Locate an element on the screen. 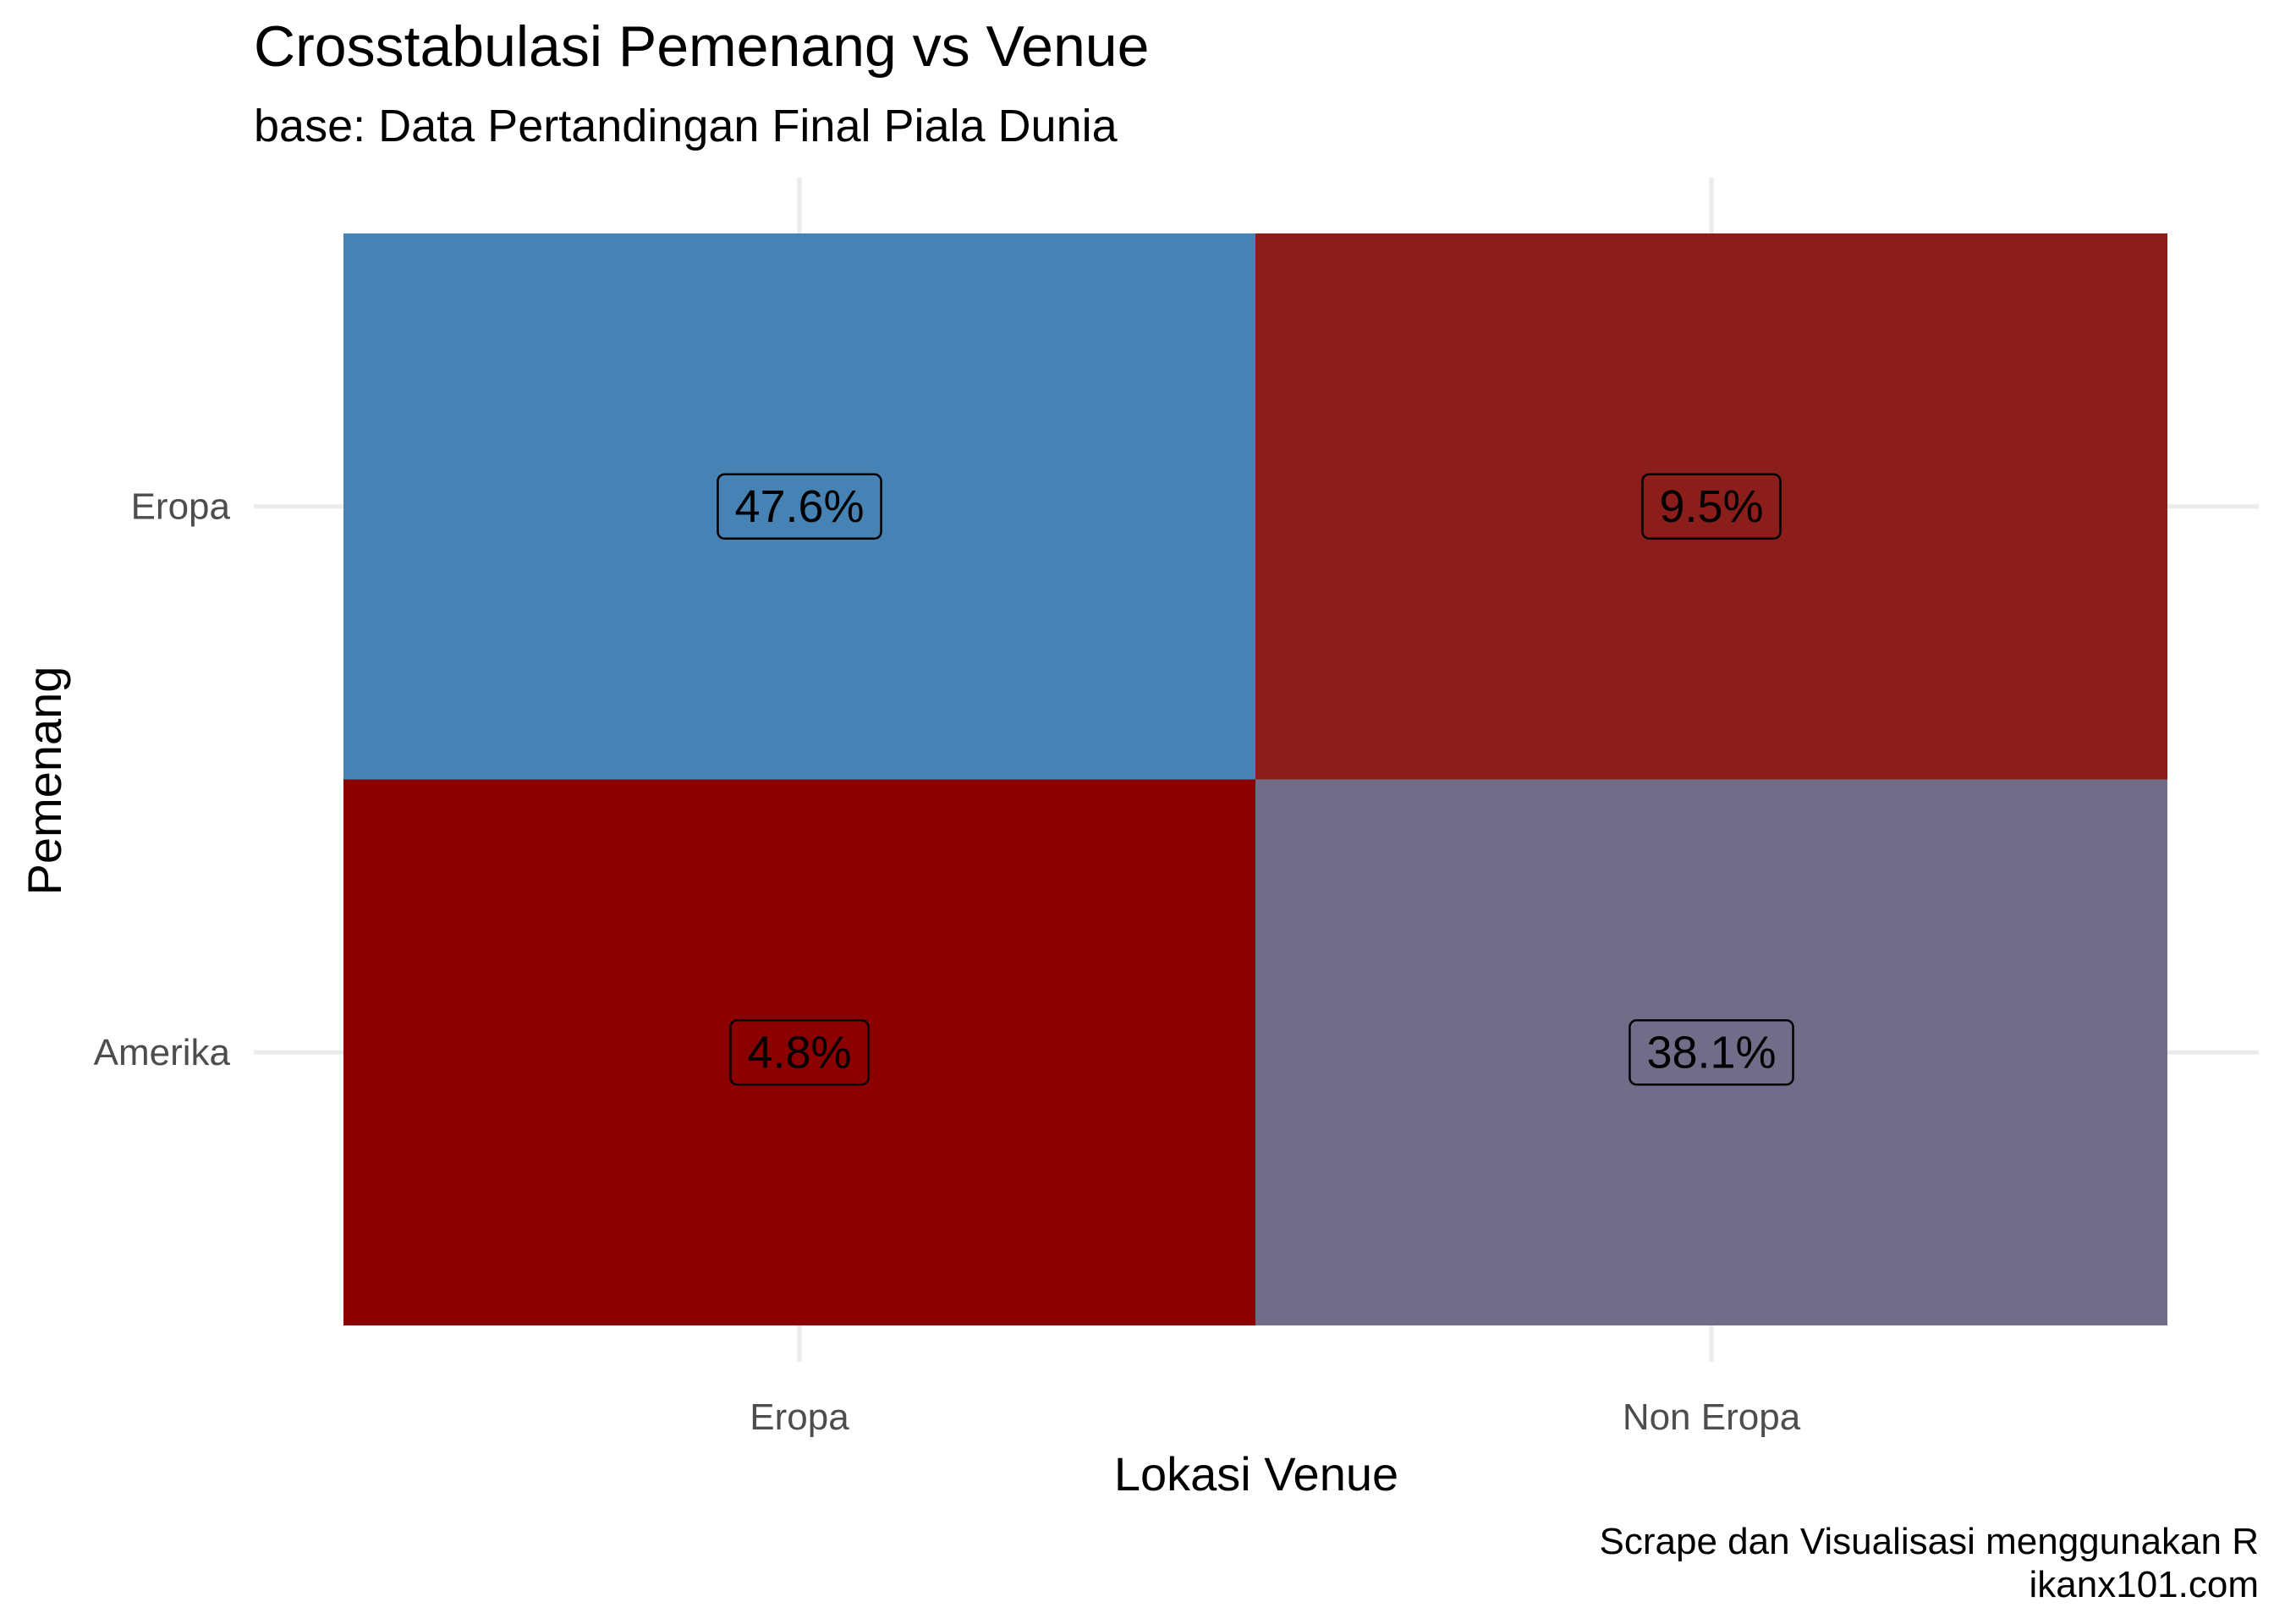  cell-value-text: 4.8% is located at coordinates (799, 1053).